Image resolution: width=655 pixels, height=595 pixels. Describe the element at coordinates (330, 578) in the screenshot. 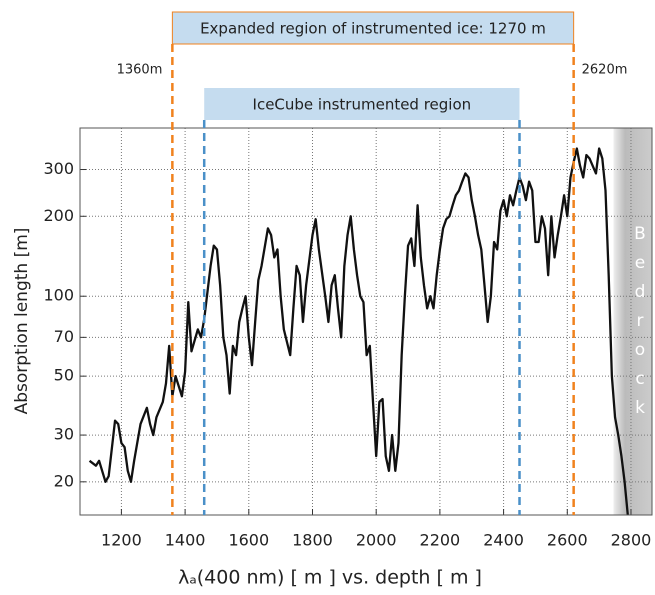

I see `x-axis-label: λₐ(400 nm) [ m ] vs. depth [ m ]` at that location.